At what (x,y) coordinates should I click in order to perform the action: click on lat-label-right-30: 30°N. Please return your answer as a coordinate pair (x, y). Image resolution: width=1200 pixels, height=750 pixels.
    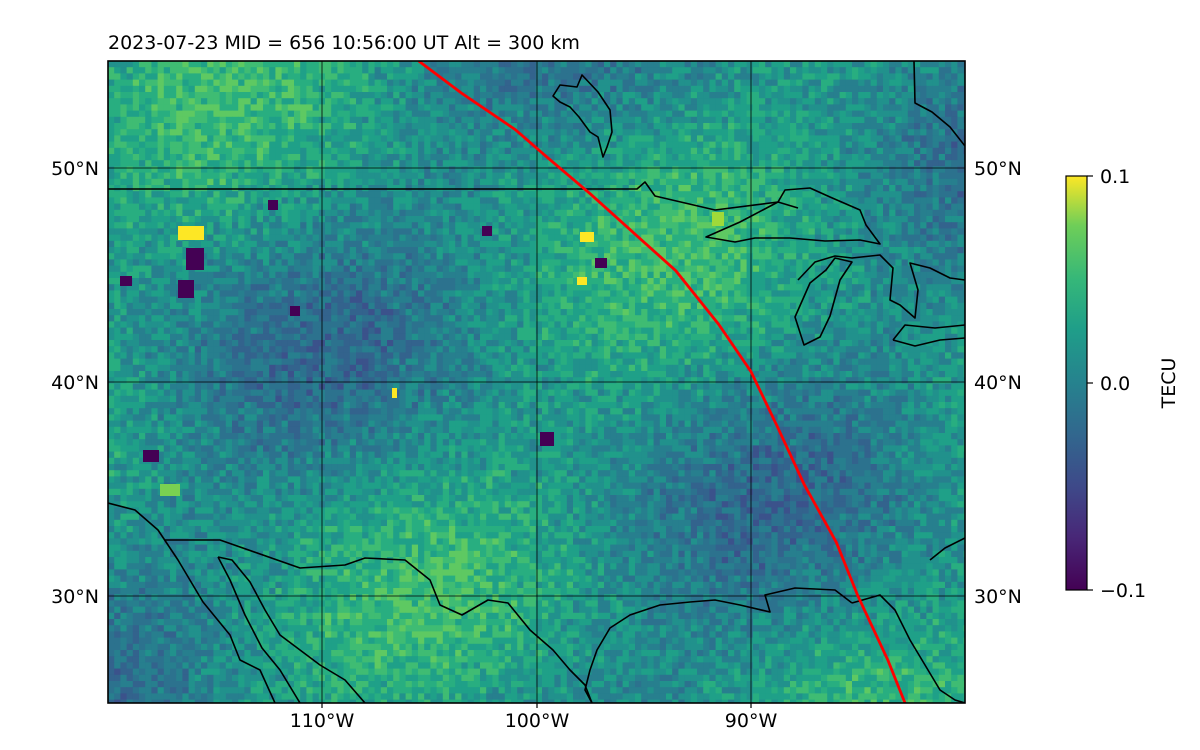
    Looking at the image, I should click on (998, 597).